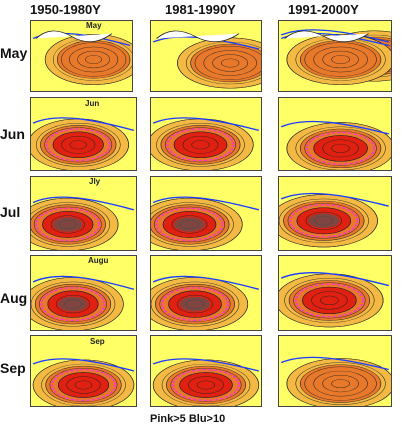 The width and height of the screenshot is (402, 428). Describe the element at coordinates (65, 9) in the screenshot. I see `column-title-1950-1980: 1950-1980Y` at that location.